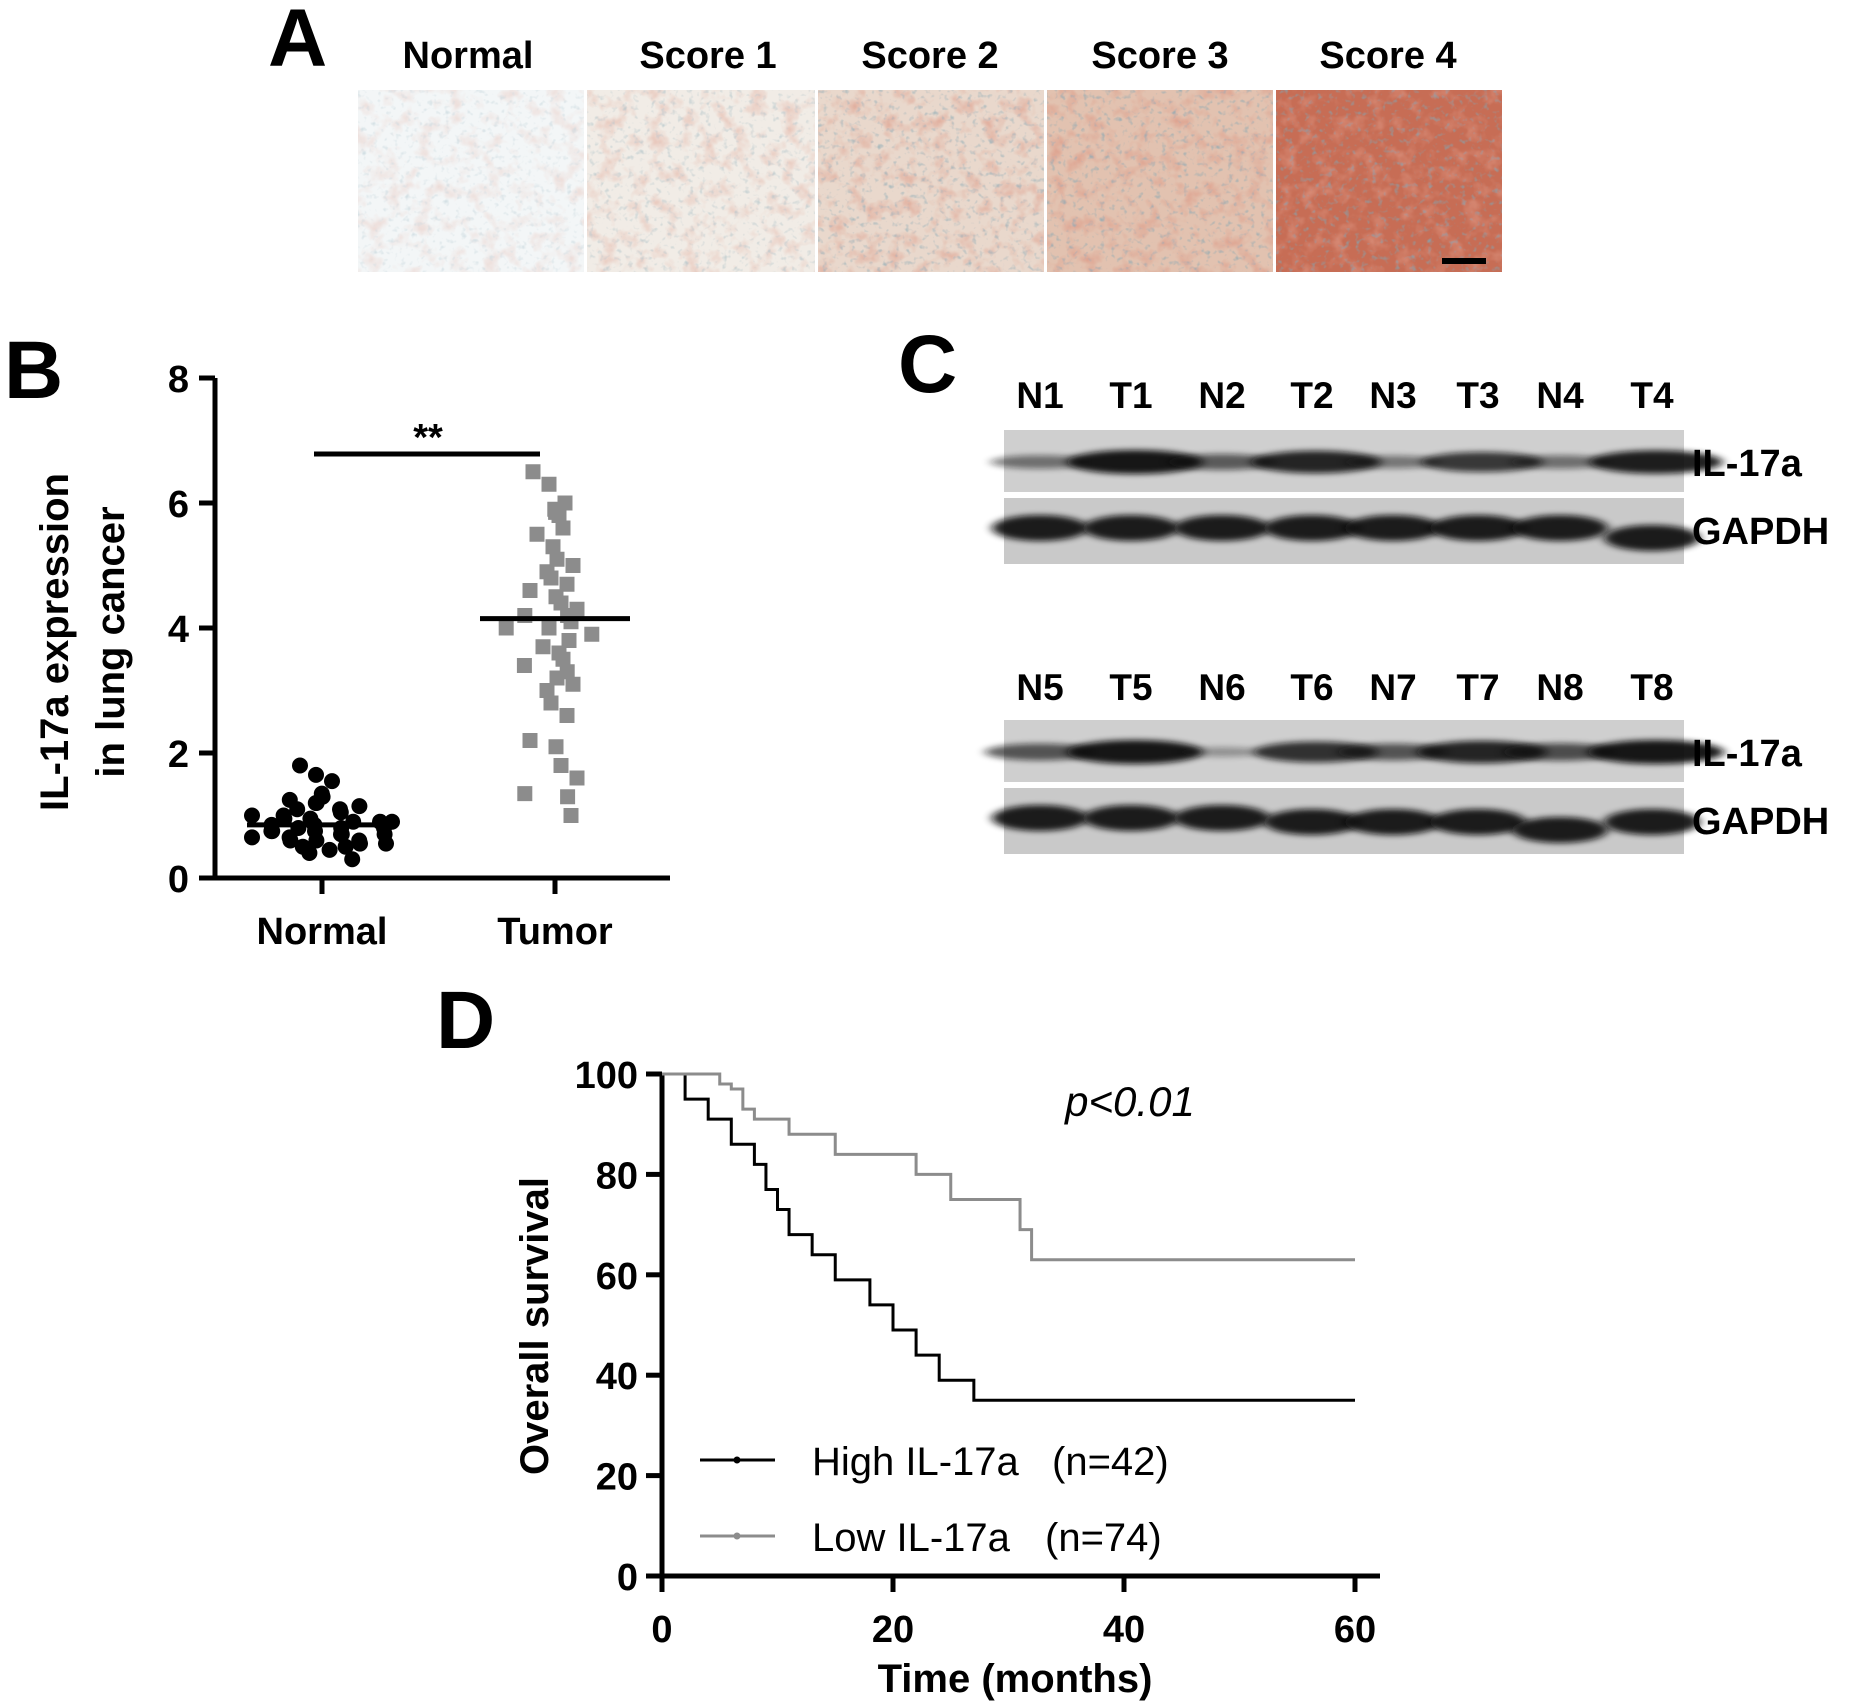 This screenshot has width=1850, height=1708. Describe the element at coordinates (1651, 687) in the screenshot. I see `lane-label-t8: T8` at that location.